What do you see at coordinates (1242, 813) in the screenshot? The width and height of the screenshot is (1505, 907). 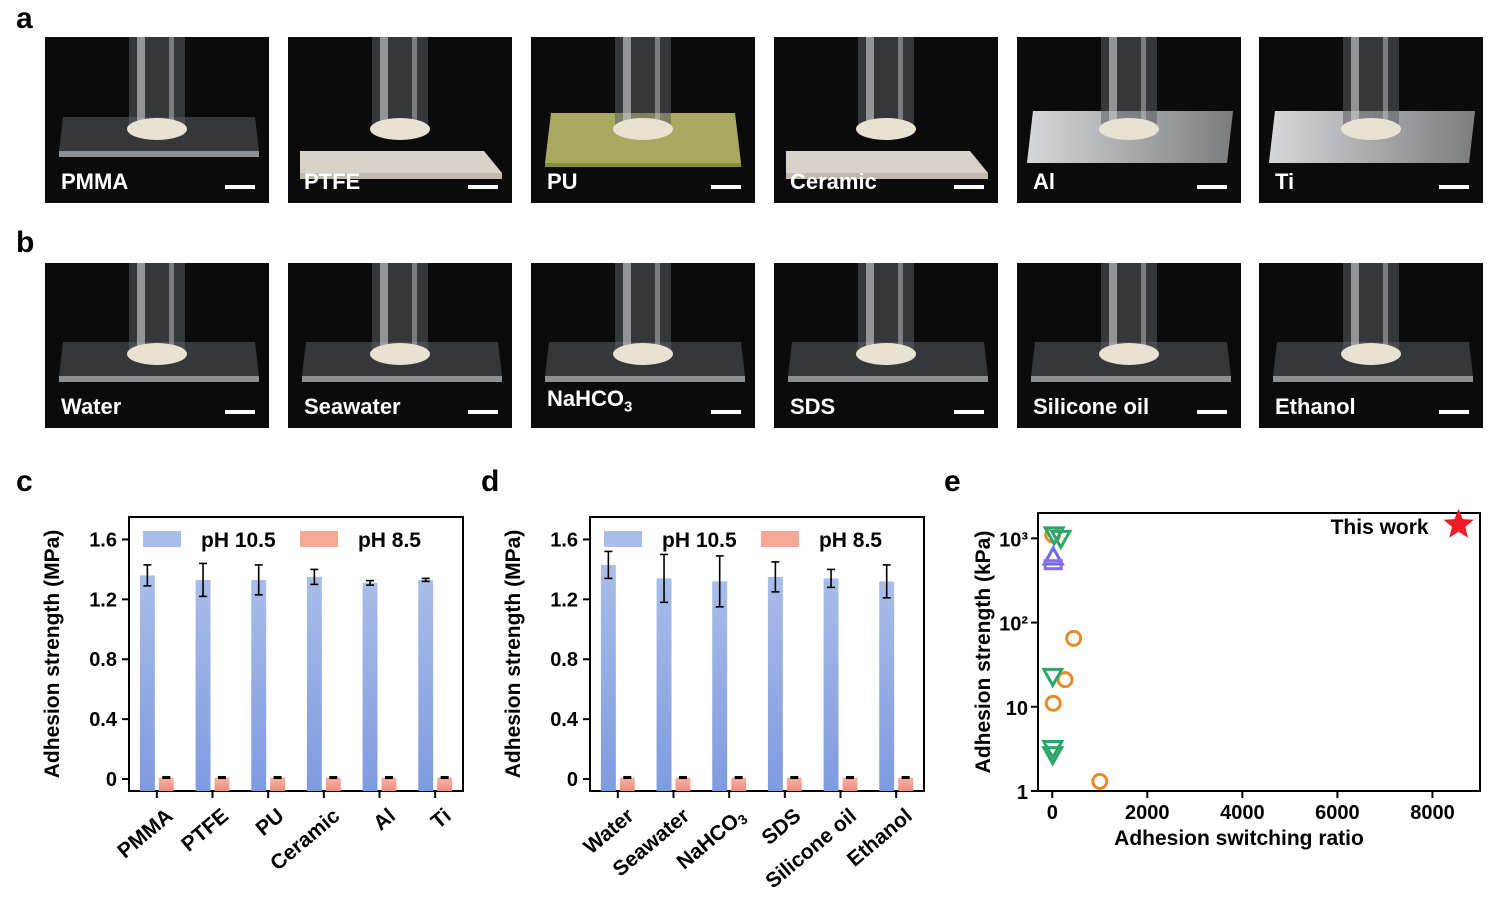 I see `x-tick-label: 4000` at bounding box center [1242, 813].